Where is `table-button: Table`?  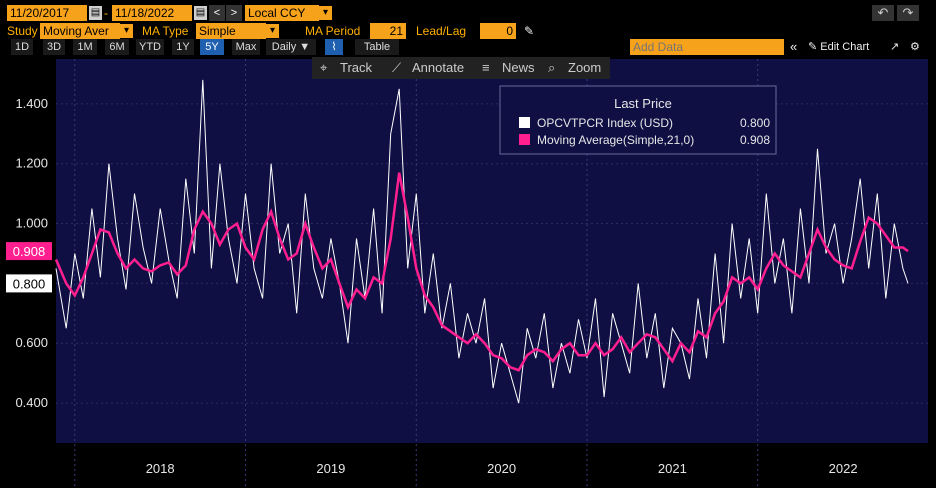 table-button: Table is located at coordinates (377, 47).